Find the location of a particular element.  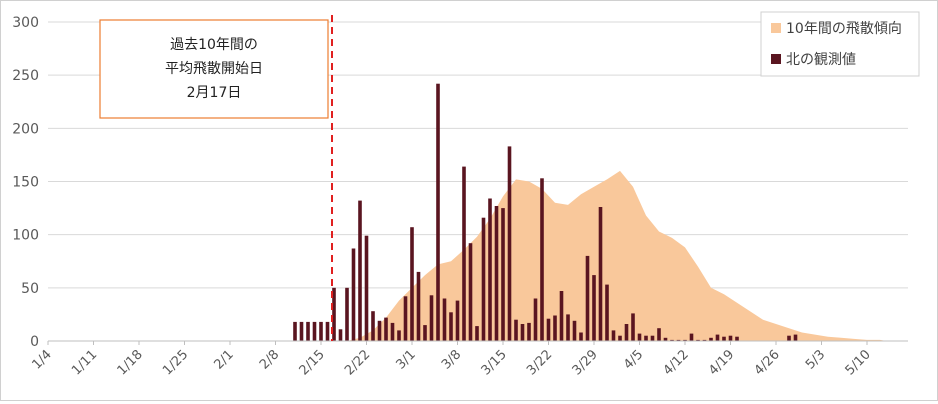

x-tick-label: 4/19 is located at coordinates (721, 362).